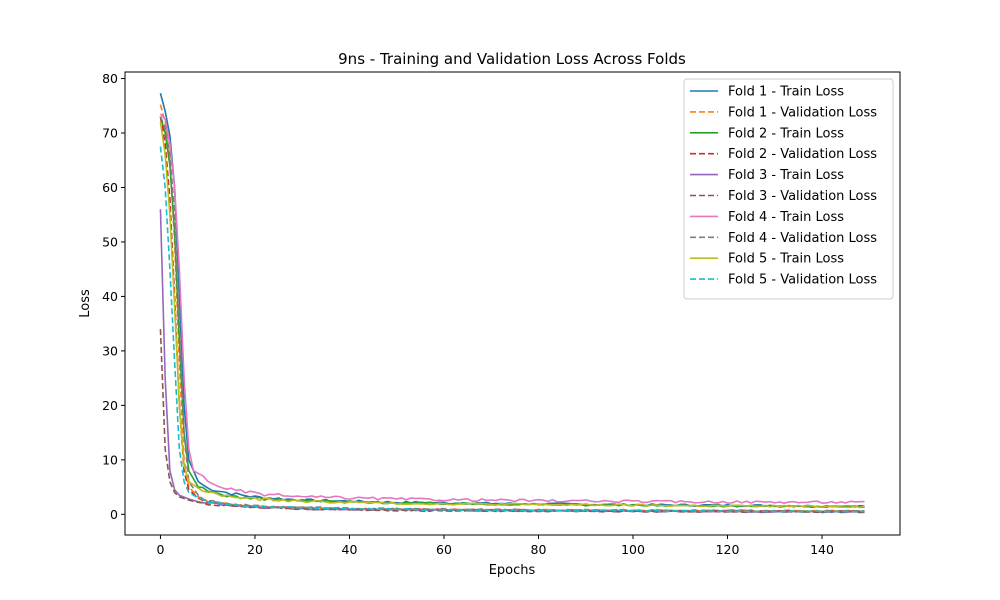 The image size is (1000, 600). Describe the element at coordinates (85, 303) in the screenshot. I see `y-axis-title: Loss` at that location.